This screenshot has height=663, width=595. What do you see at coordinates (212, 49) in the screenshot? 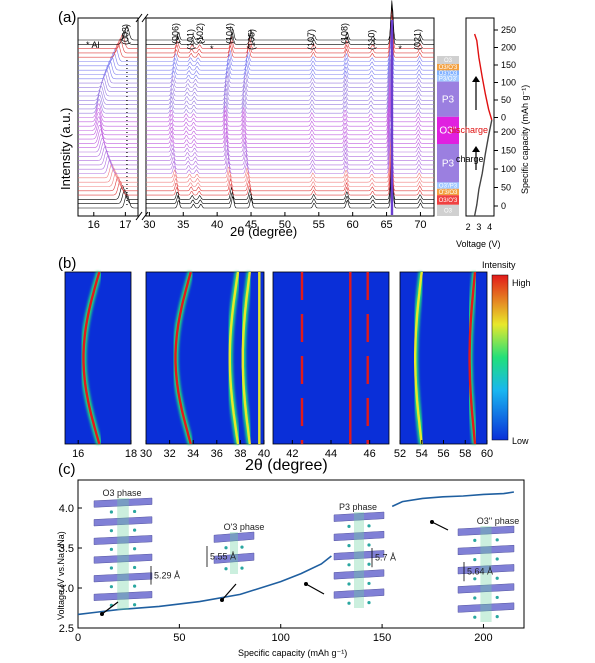
I see `al-peak-marker: *` at bounding box center [212, 49].